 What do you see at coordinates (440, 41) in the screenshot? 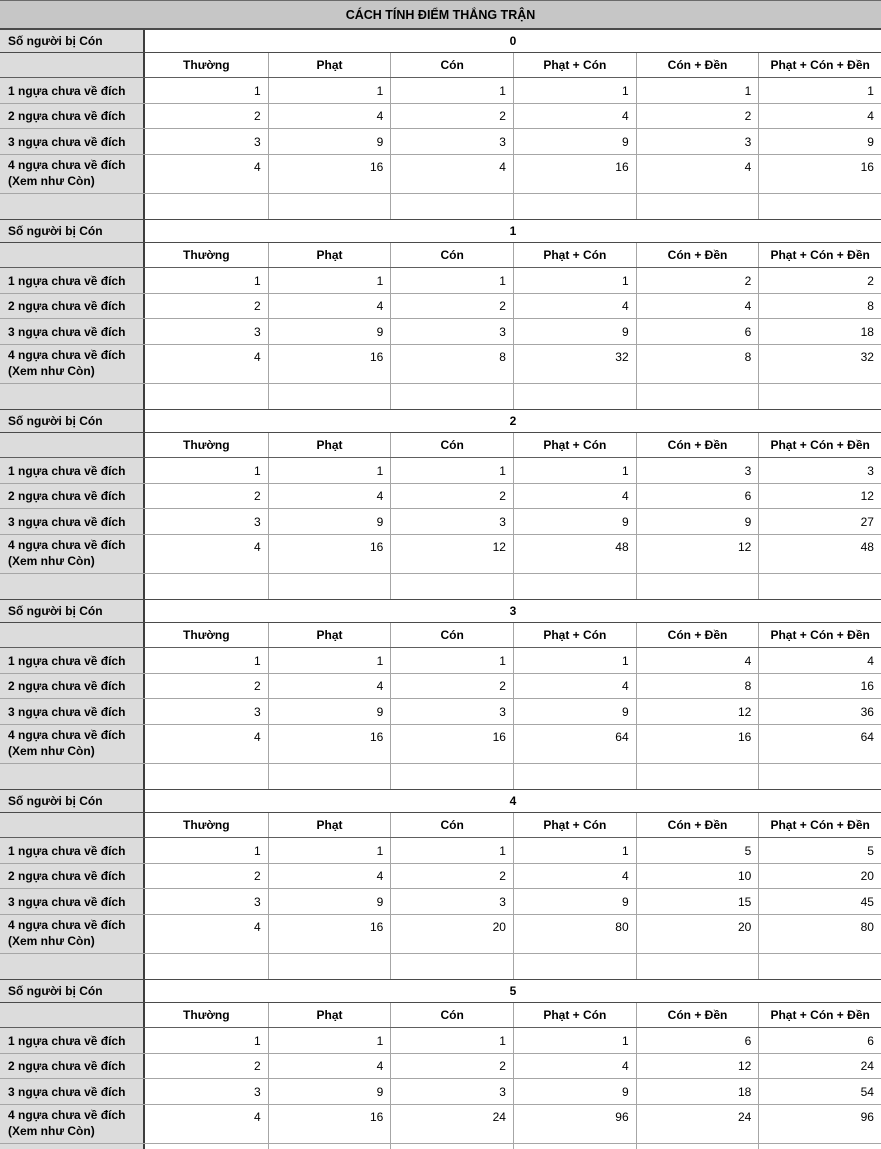
I see `section-header-row: Số người bị Cón 0` at bounding box center [440, 41].